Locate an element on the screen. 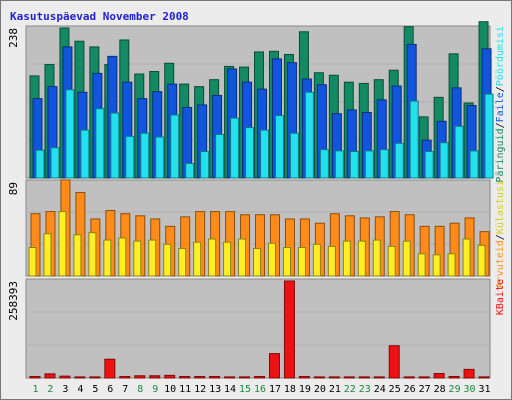 This screenshot has width=512, height=400. bar-top-pöördumisi-18 is located at coordinates (294, 155).